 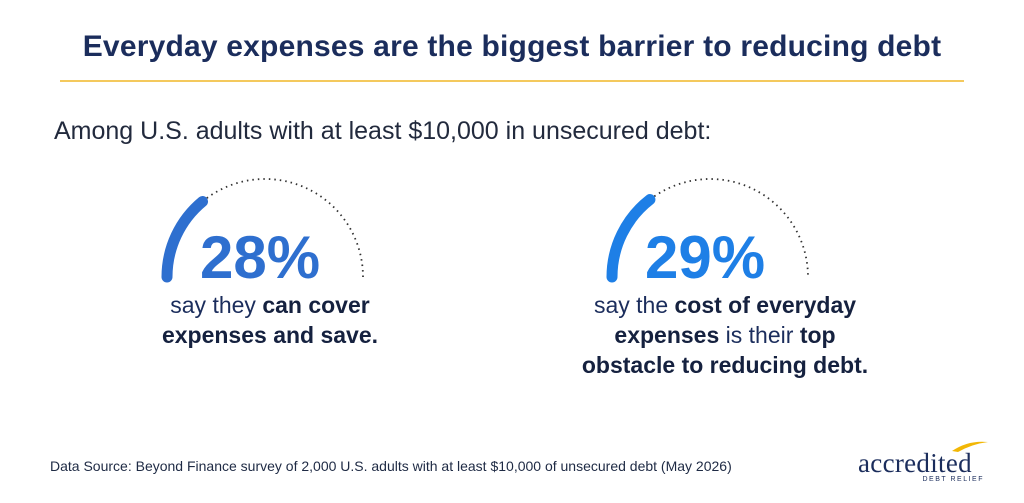 What do you see at coordinates (970, 446) in the screenshot?
I see `logo-swoosh-icon` at bounding box center [970, 446].